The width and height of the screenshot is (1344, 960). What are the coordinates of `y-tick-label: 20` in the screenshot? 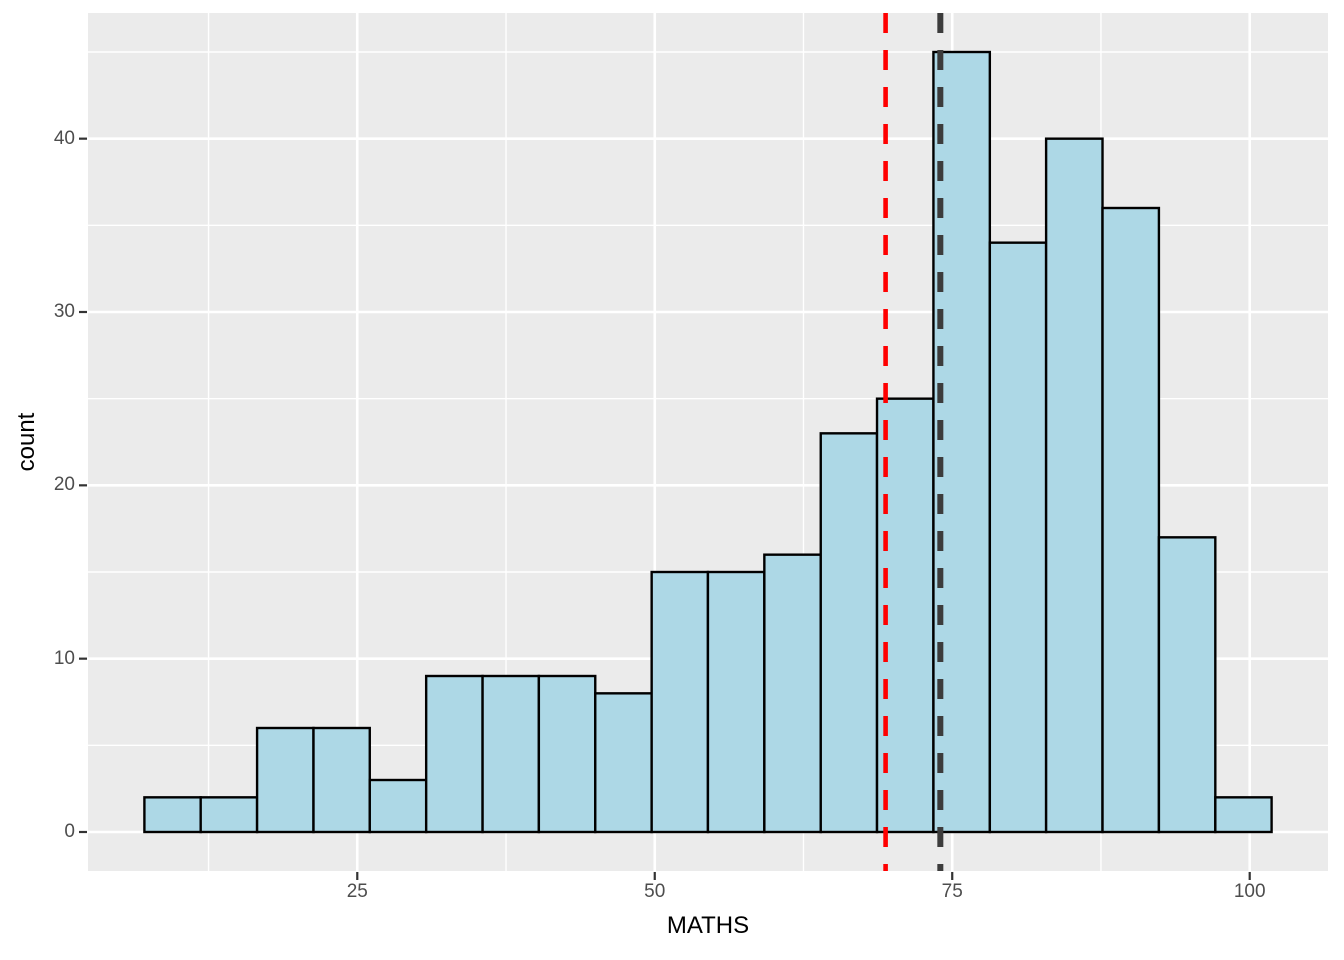 It's located at (64, 485).